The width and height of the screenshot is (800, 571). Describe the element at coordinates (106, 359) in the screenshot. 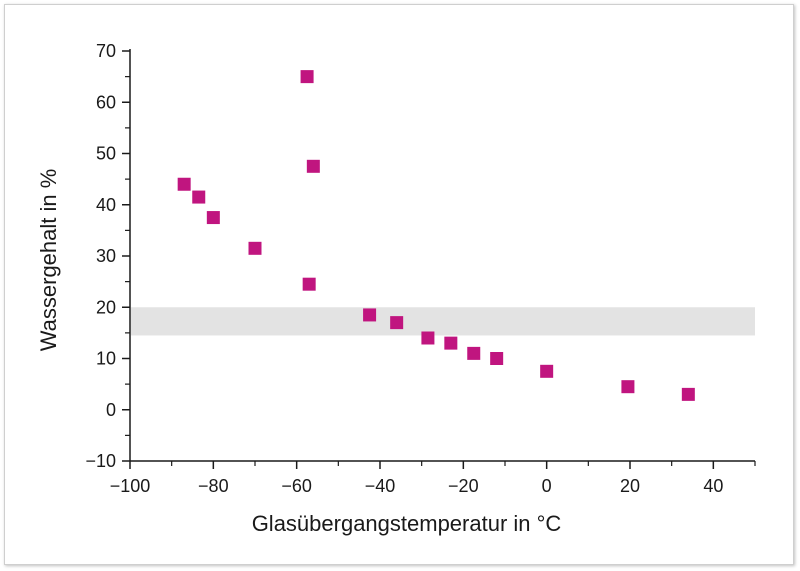

I see `y-tick-label: 10` at that location.